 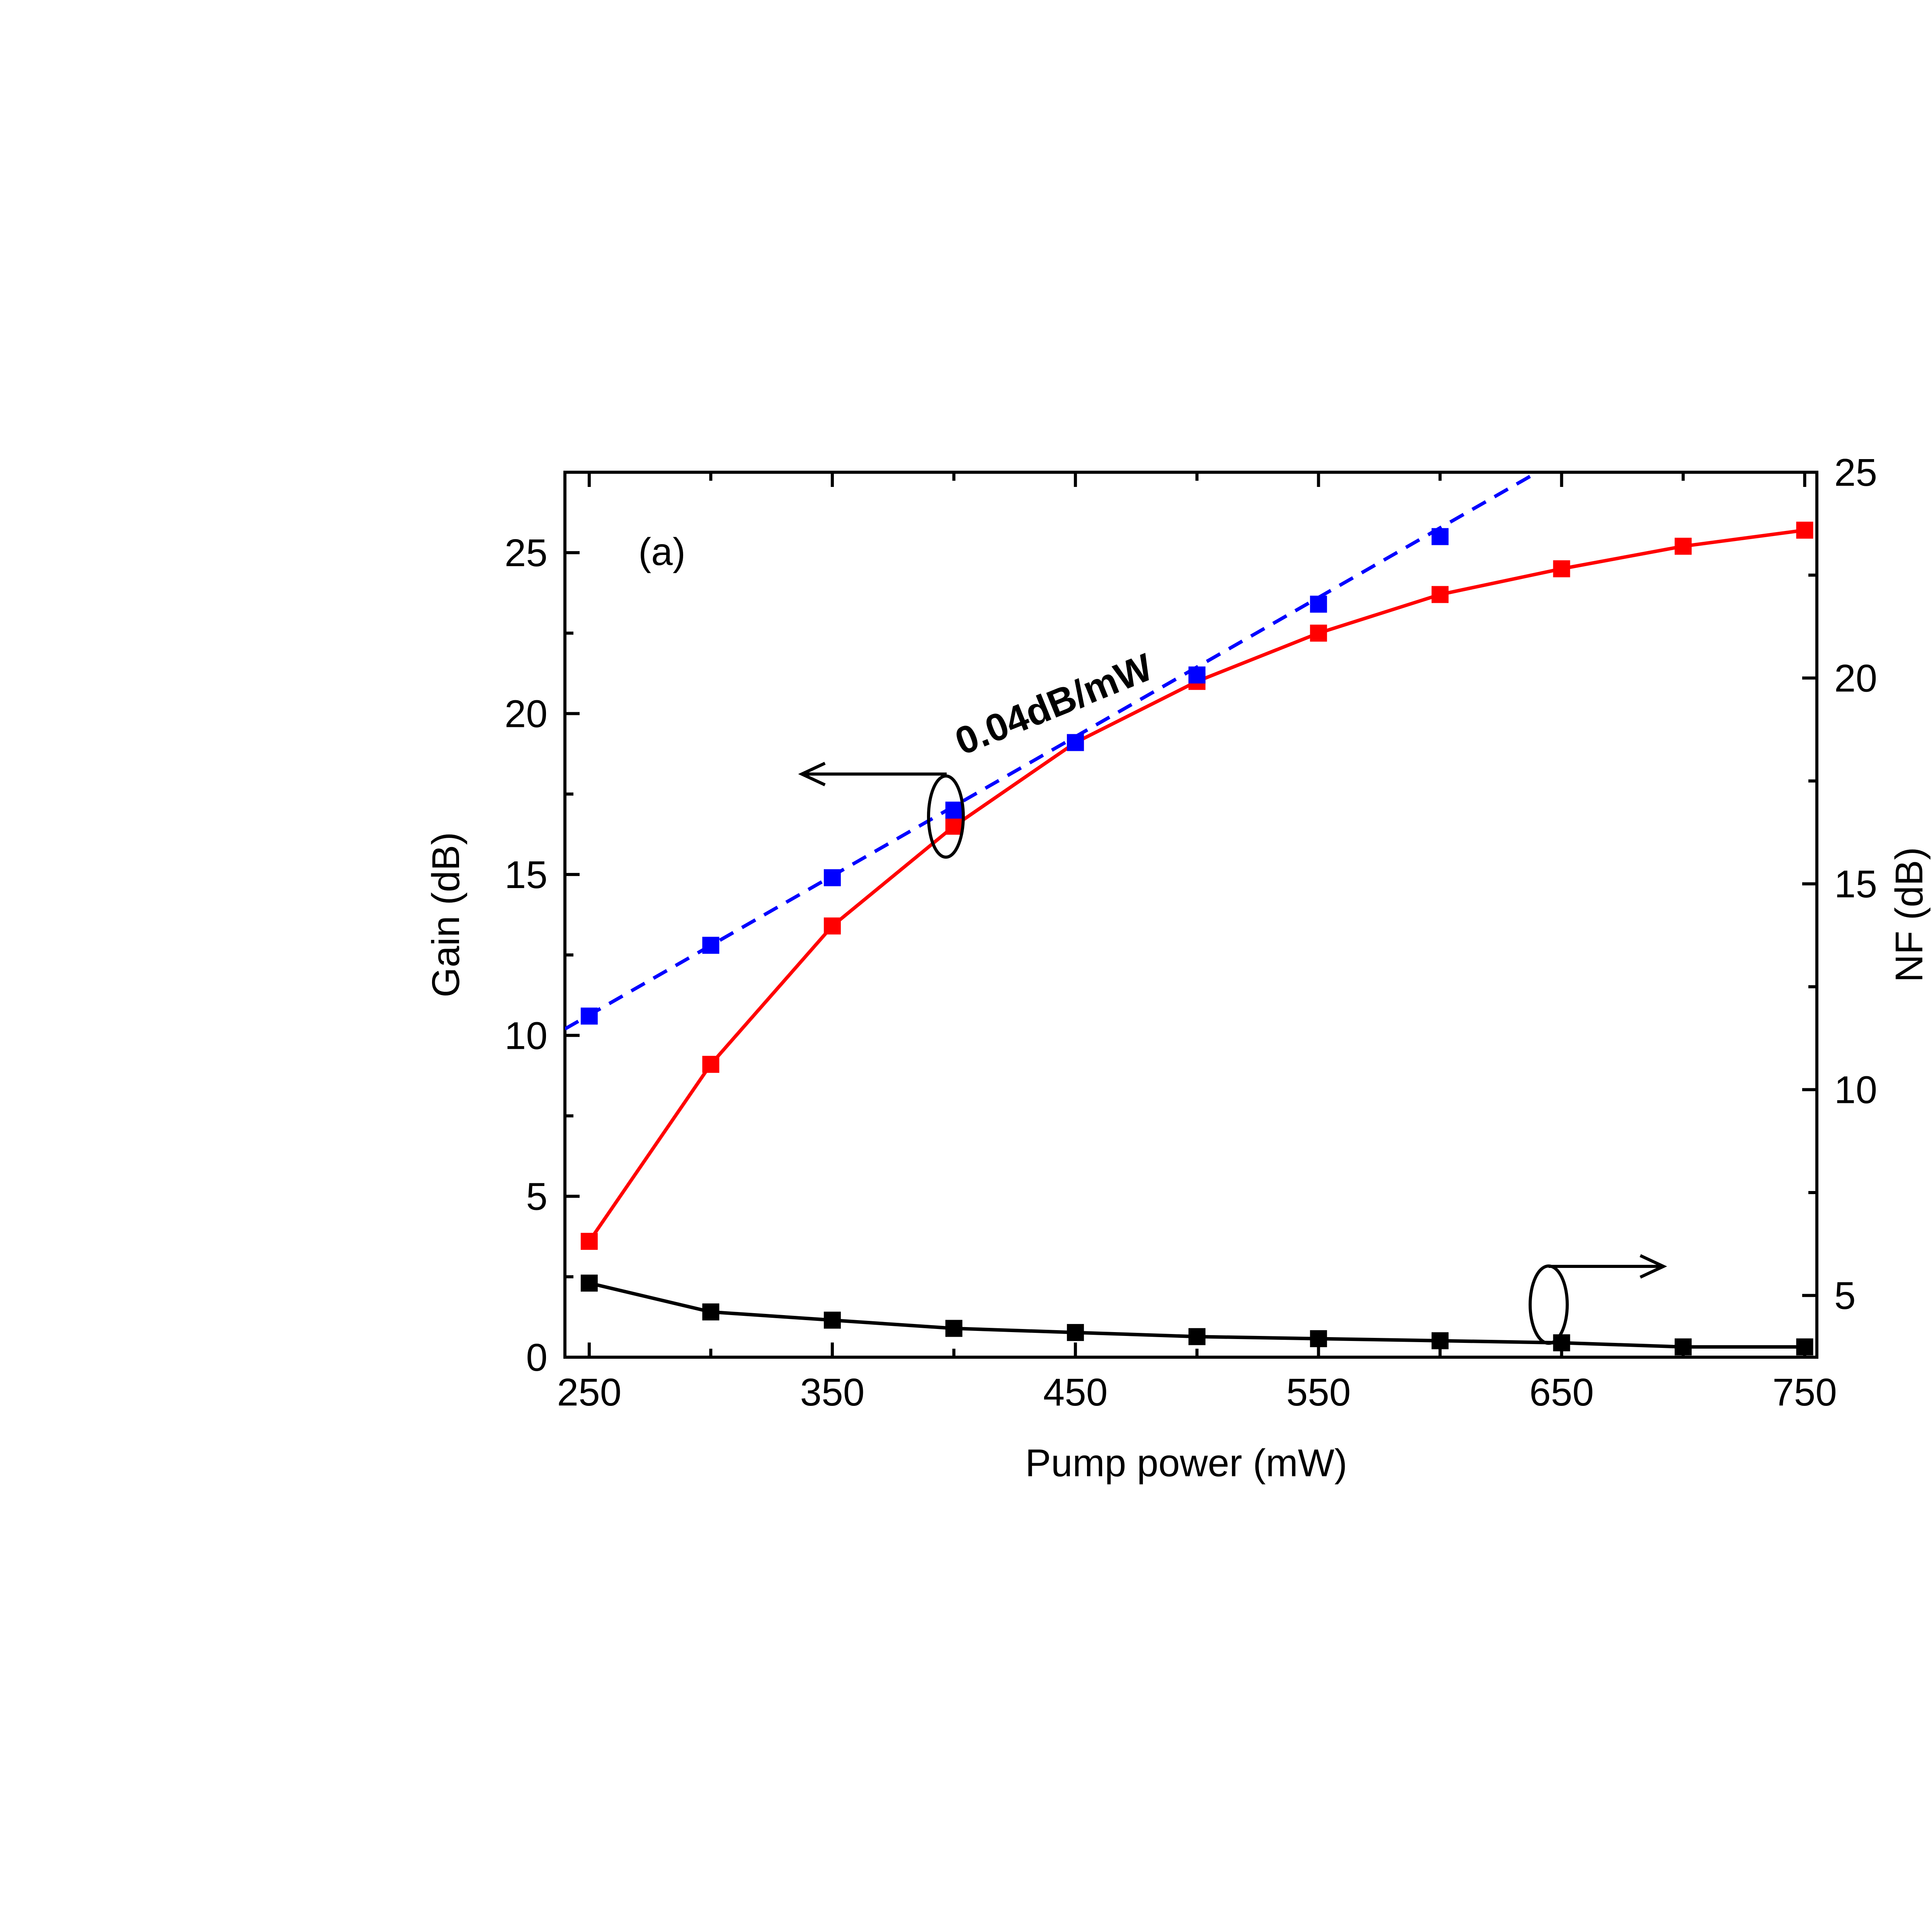 What do you see at coordinates (537, 1196) in the screenshot?
I see `y-left-tick-label: 5` at bounding box center [537, 1196].